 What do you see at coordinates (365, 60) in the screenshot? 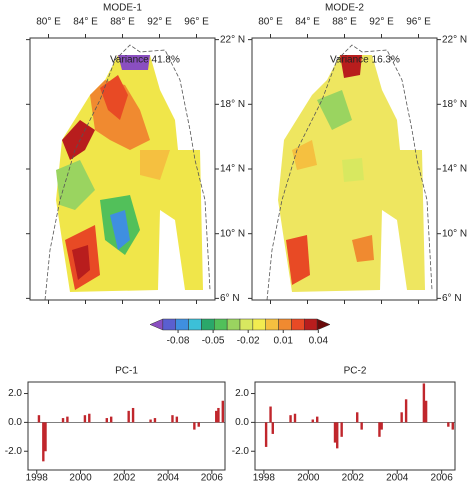
I see `annotation: Variance 16.3%` at bounding box center [365, 60].